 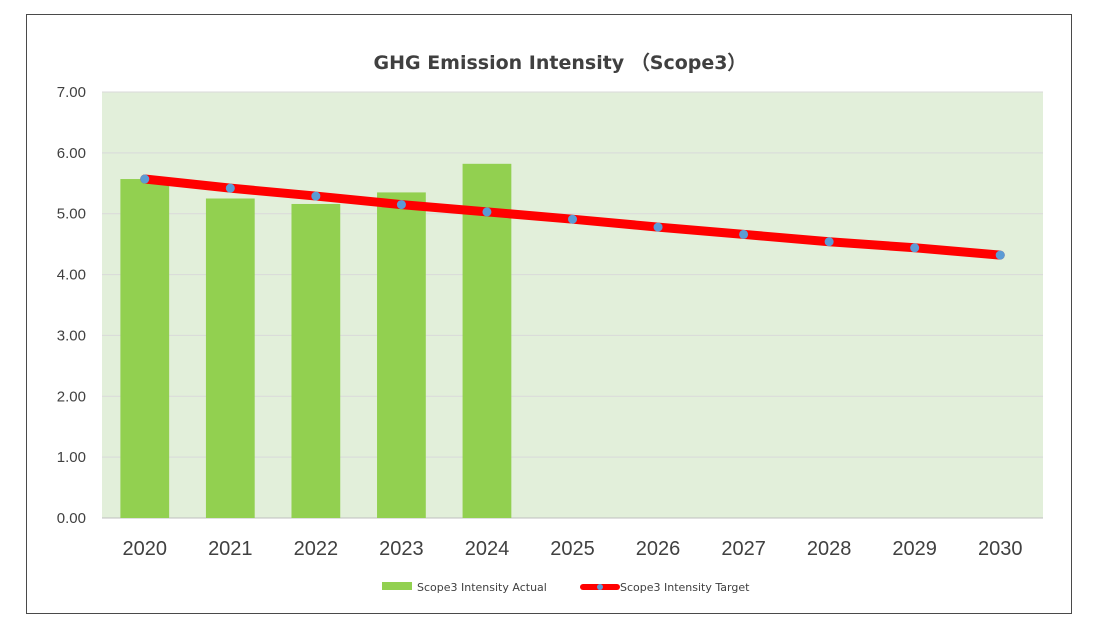 I want to click on target-point-2029, so click(x=915, y=248).